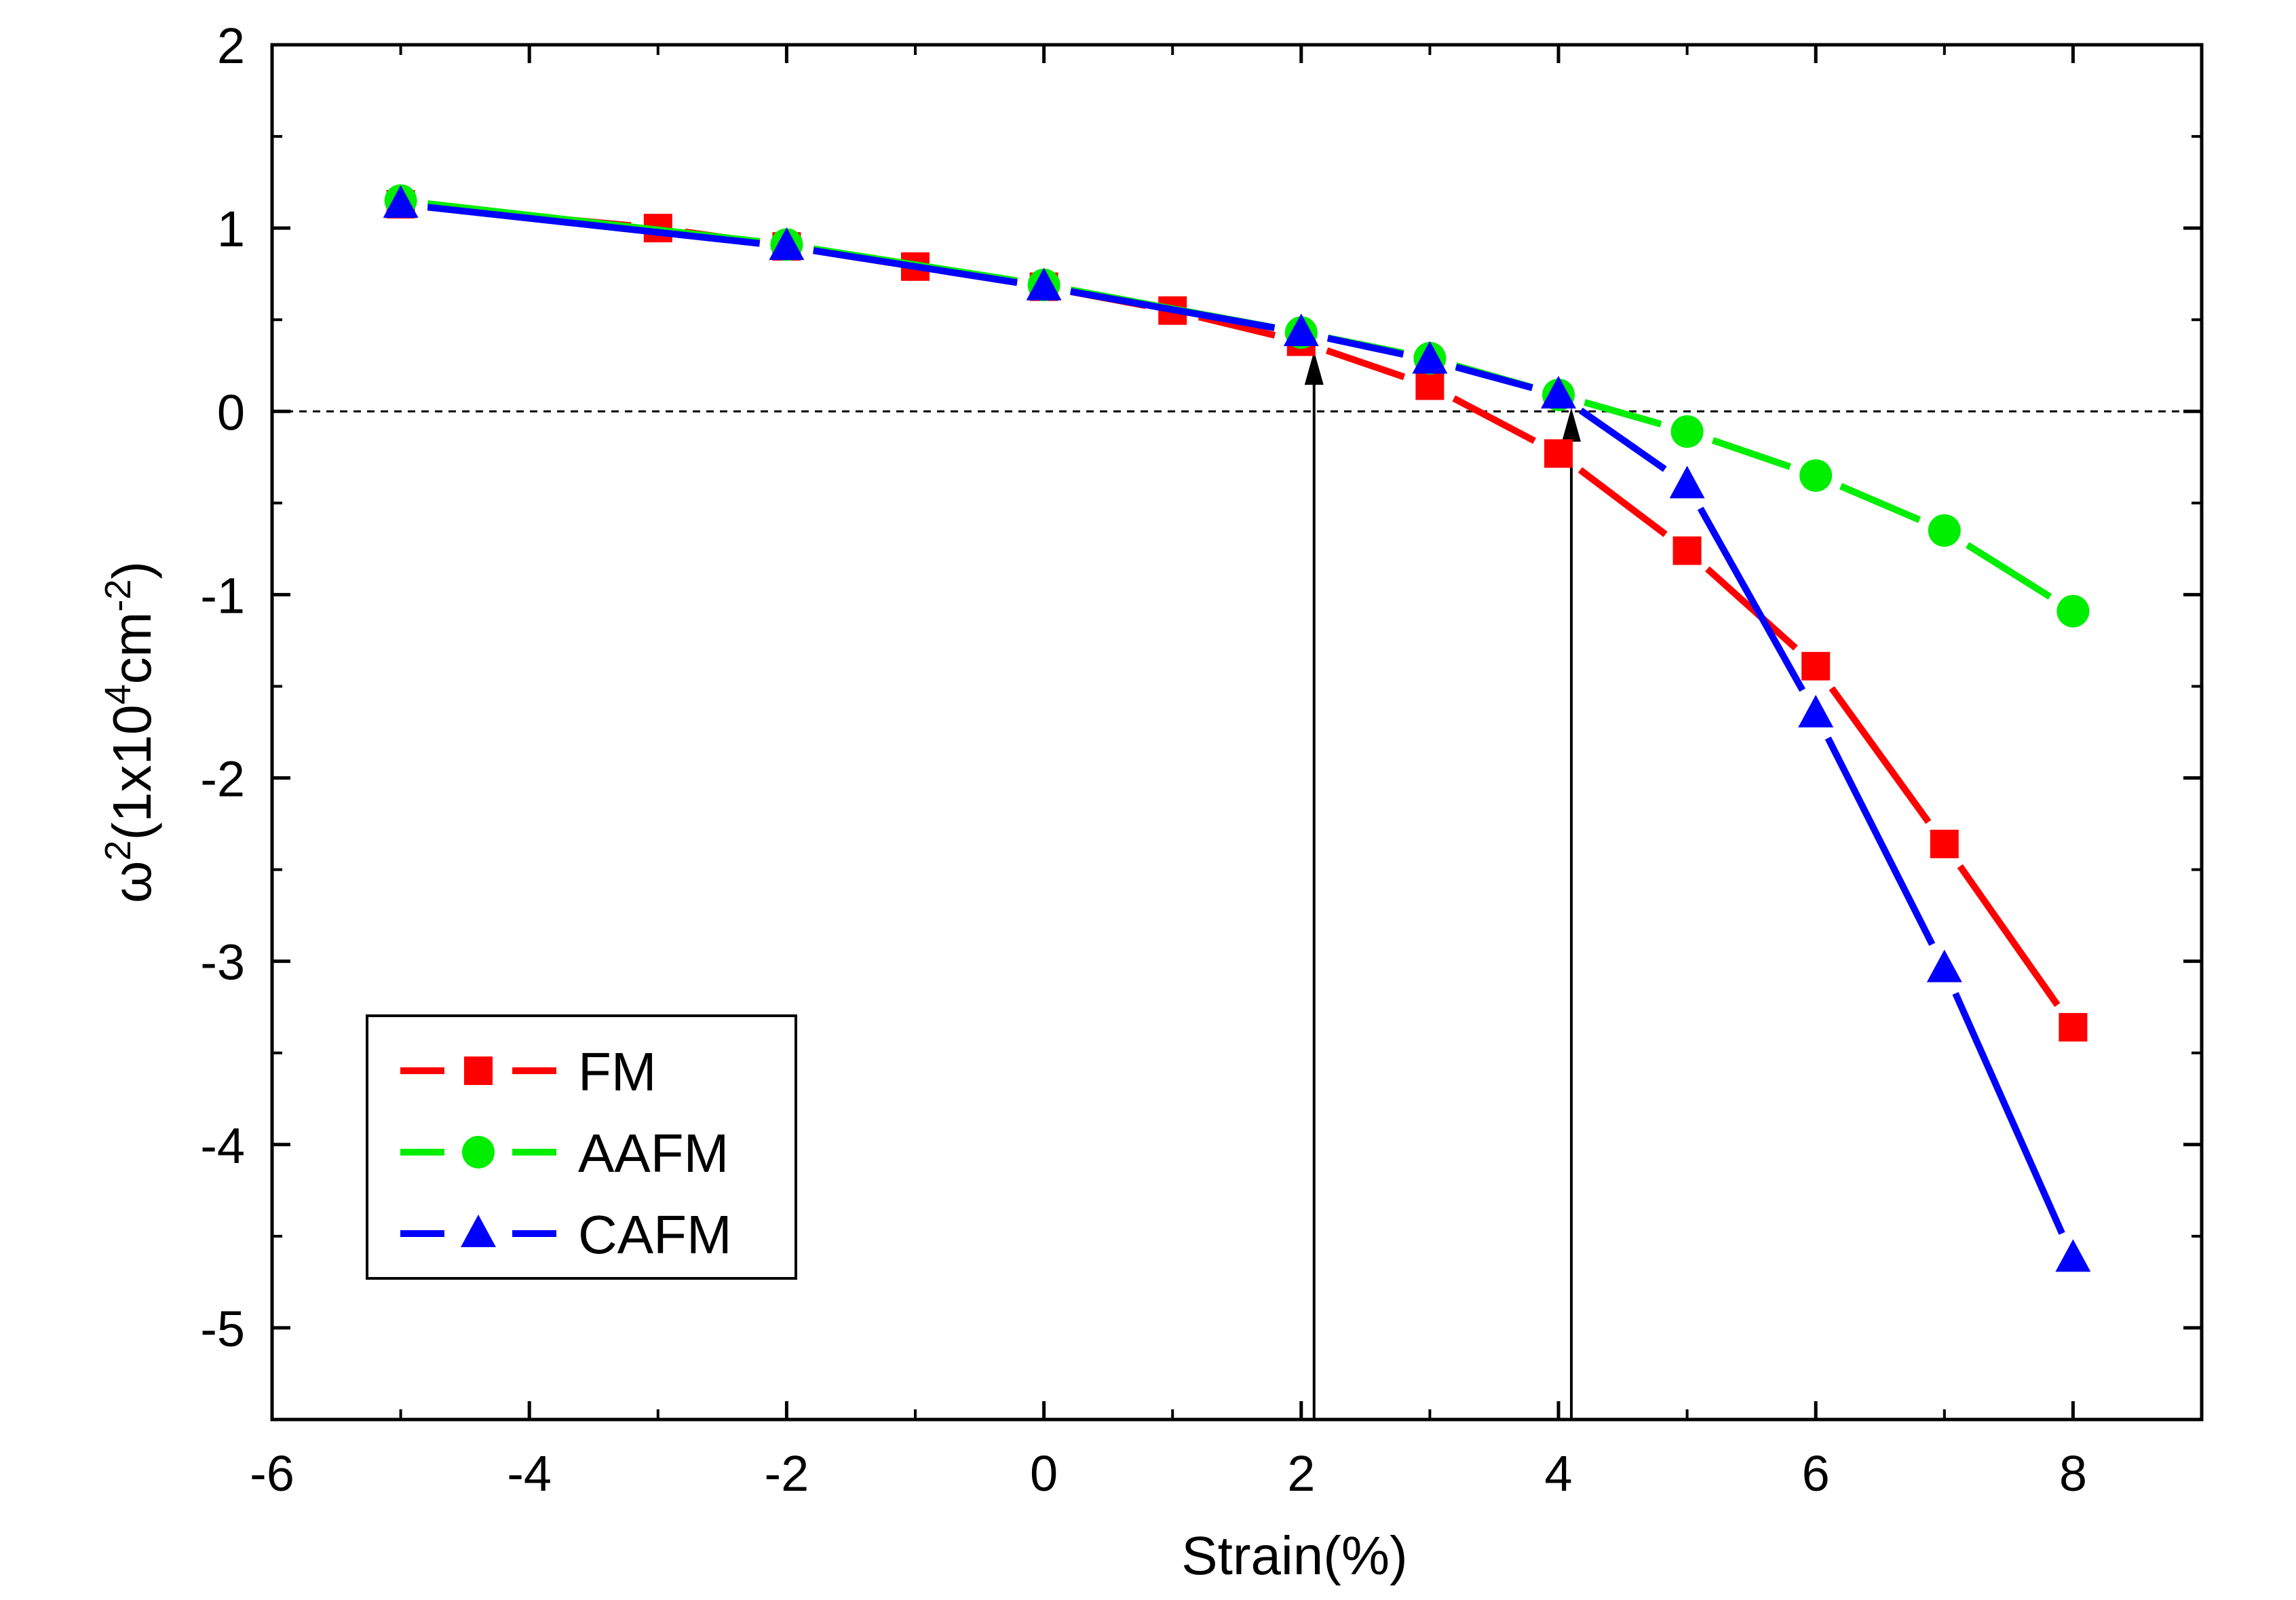  Describe the element at coordinates (566, 1234) in the screenshot. I see `legend-cafm: CAFM` at that location.